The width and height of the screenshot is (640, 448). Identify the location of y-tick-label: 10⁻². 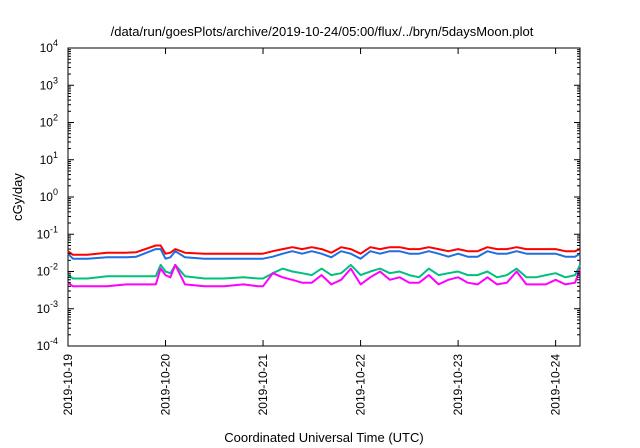
(47, 270).